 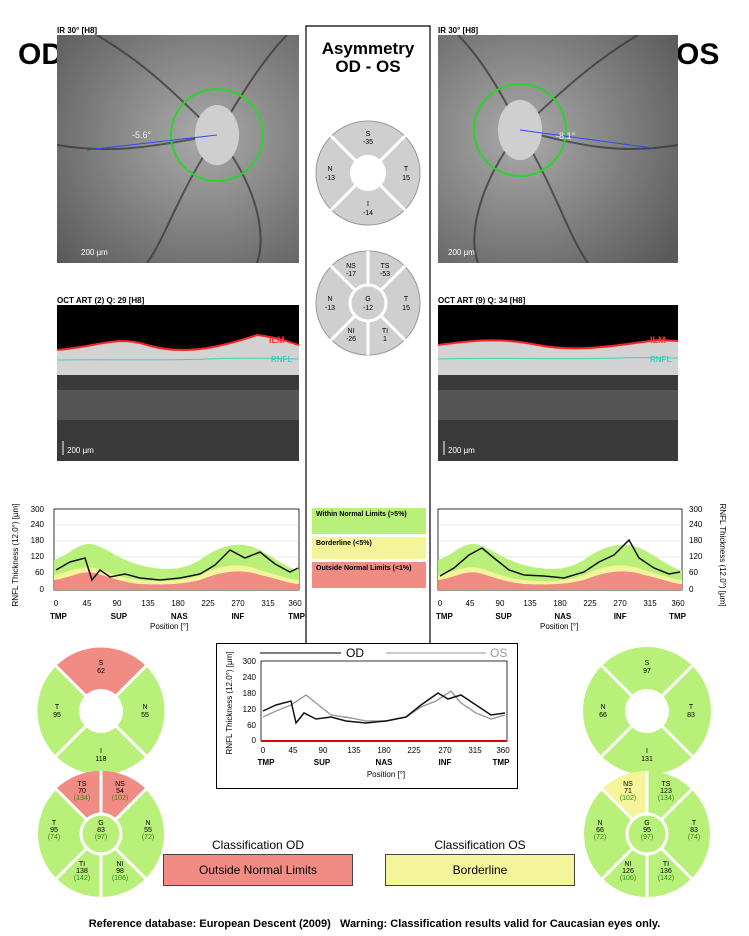 What do you see at coordinates (38, 524) in the screenshot?
I see `svg-text: 240` at bounding box center [38, 524].